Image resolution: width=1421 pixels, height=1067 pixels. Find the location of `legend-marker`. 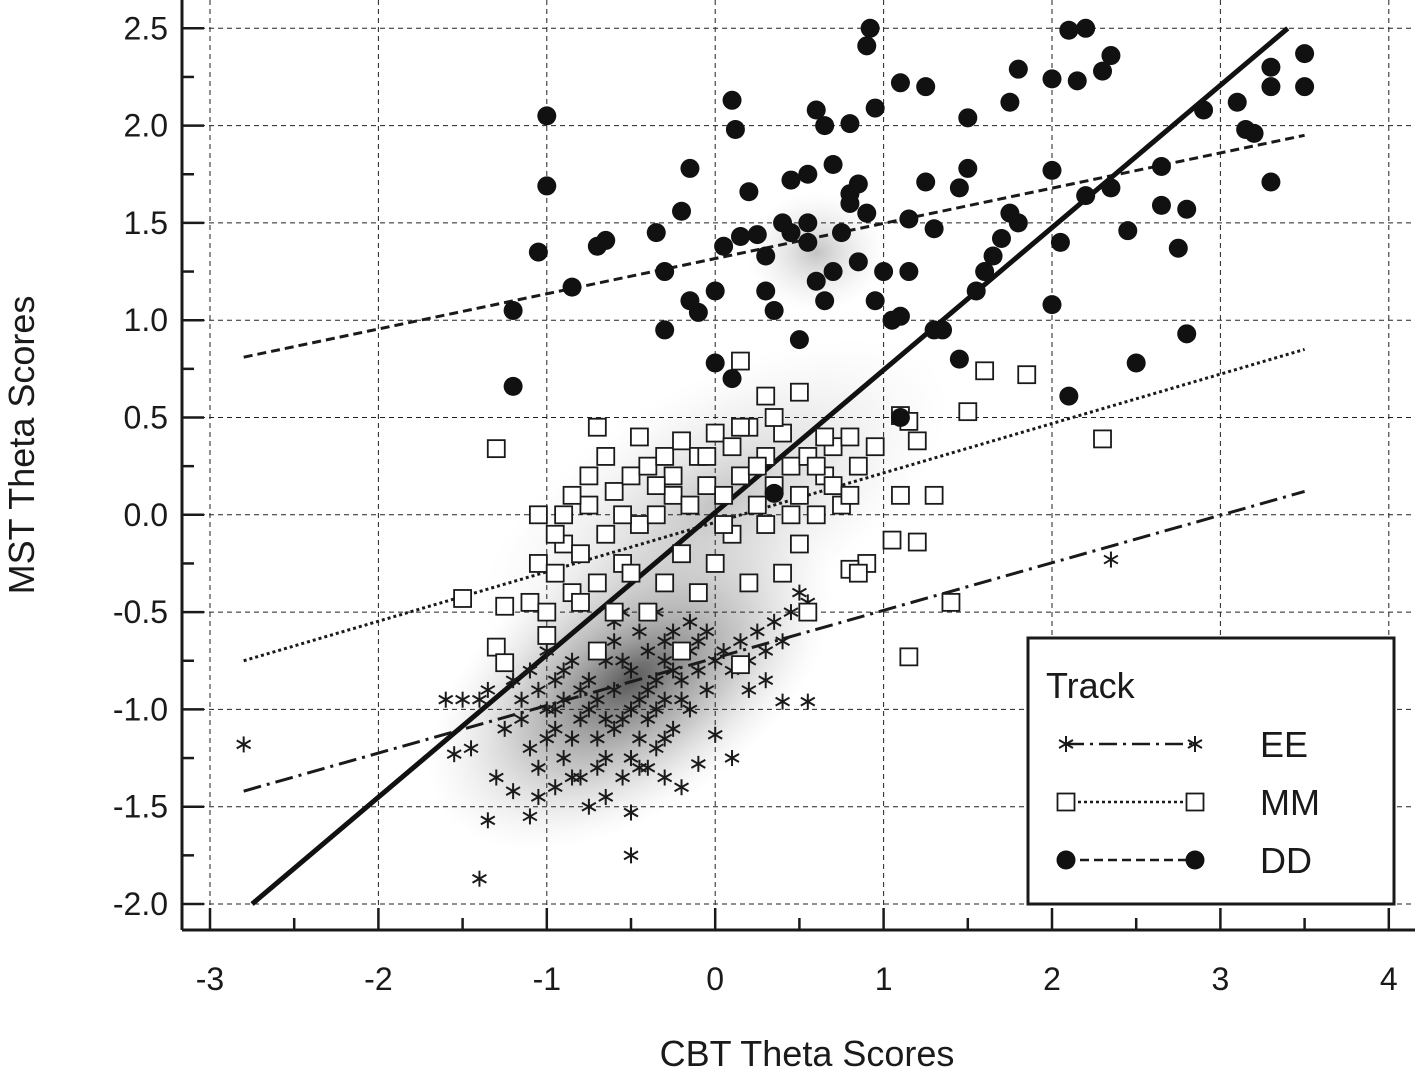

legend-marker is located at coordinates (1195, 860).